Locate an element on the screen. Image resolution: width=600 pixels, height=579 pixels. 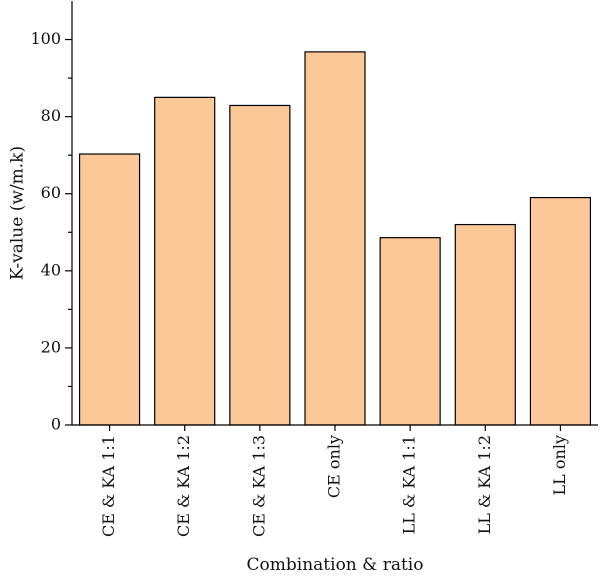
x-tick-label-5: LL & KA 1:1 is located at coordinates (409, 484).